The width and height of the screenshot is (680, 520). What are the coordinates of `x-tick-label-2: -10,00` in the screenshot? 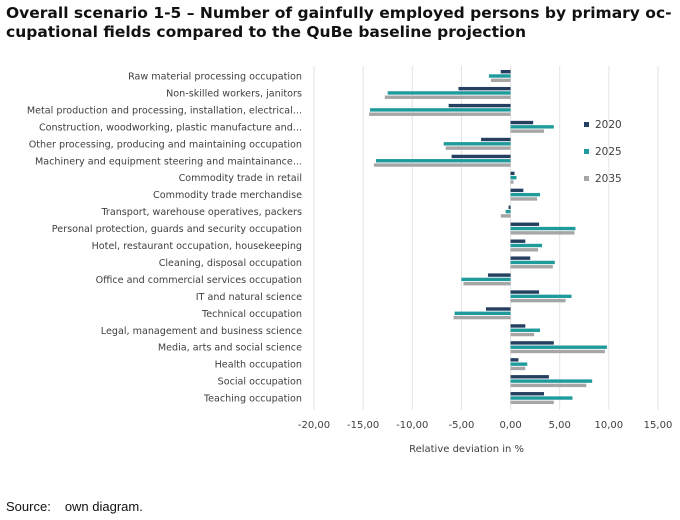 It's located at (412, 425).